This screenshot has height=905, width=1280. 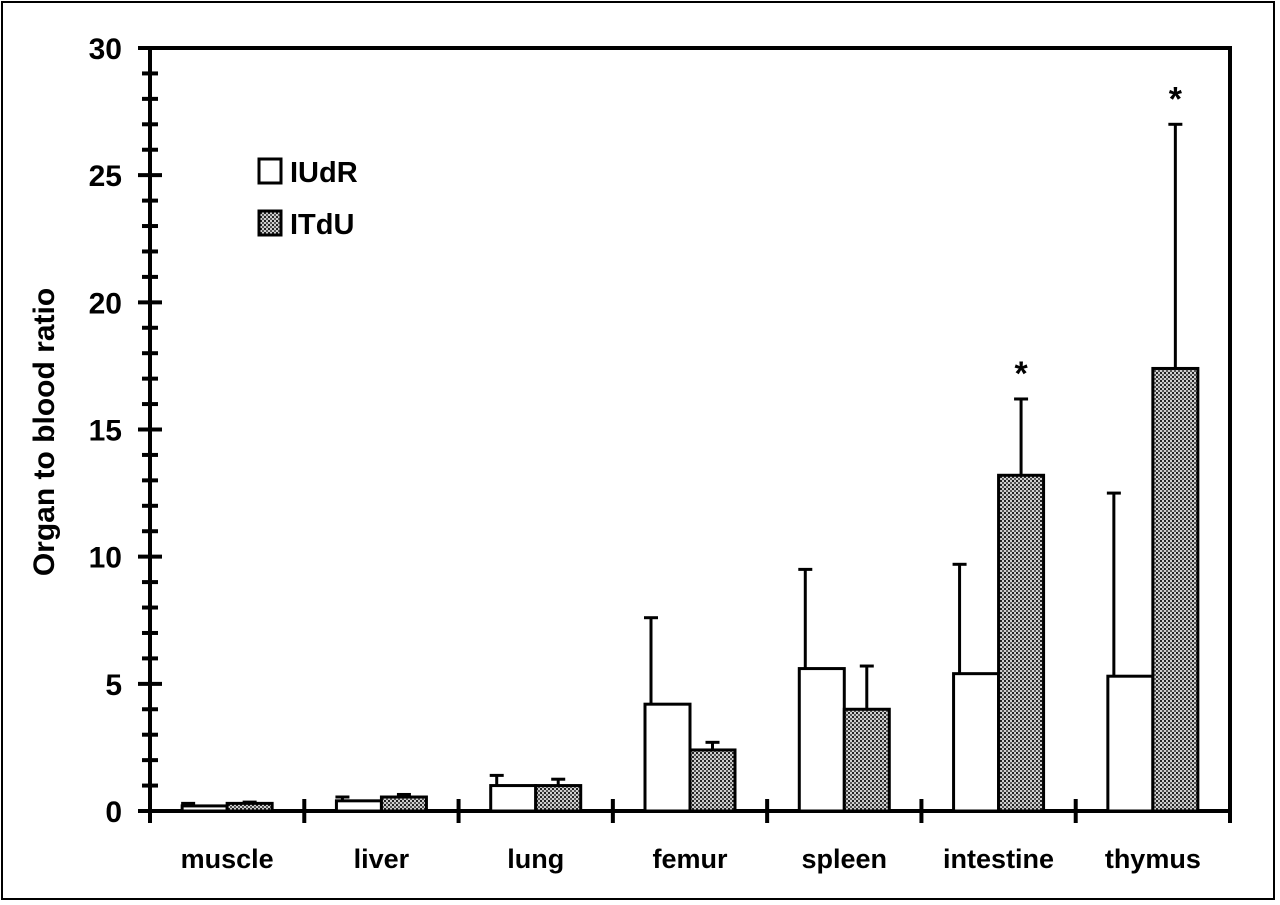 What do you see at coordinates (998, 859) in the screenshot?
I see `x-category-label: intestine` at bounding box center [998, 859].